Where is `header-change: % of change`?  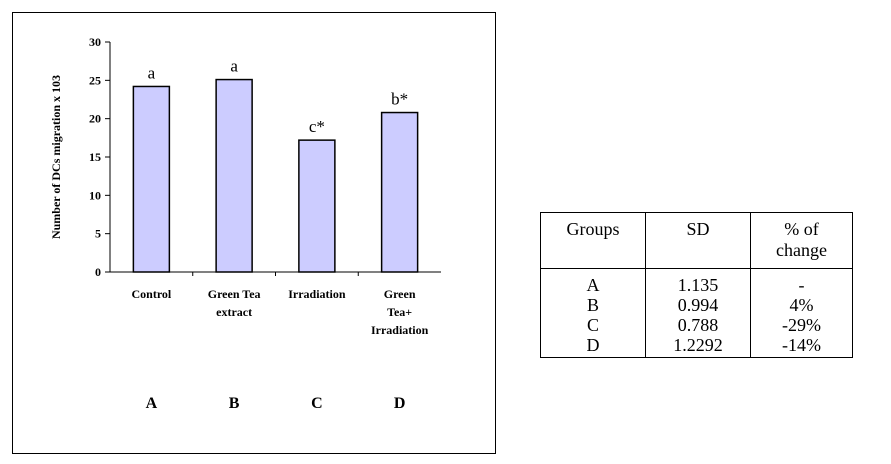 header-change: % of change is located at coordinates (801, 240).